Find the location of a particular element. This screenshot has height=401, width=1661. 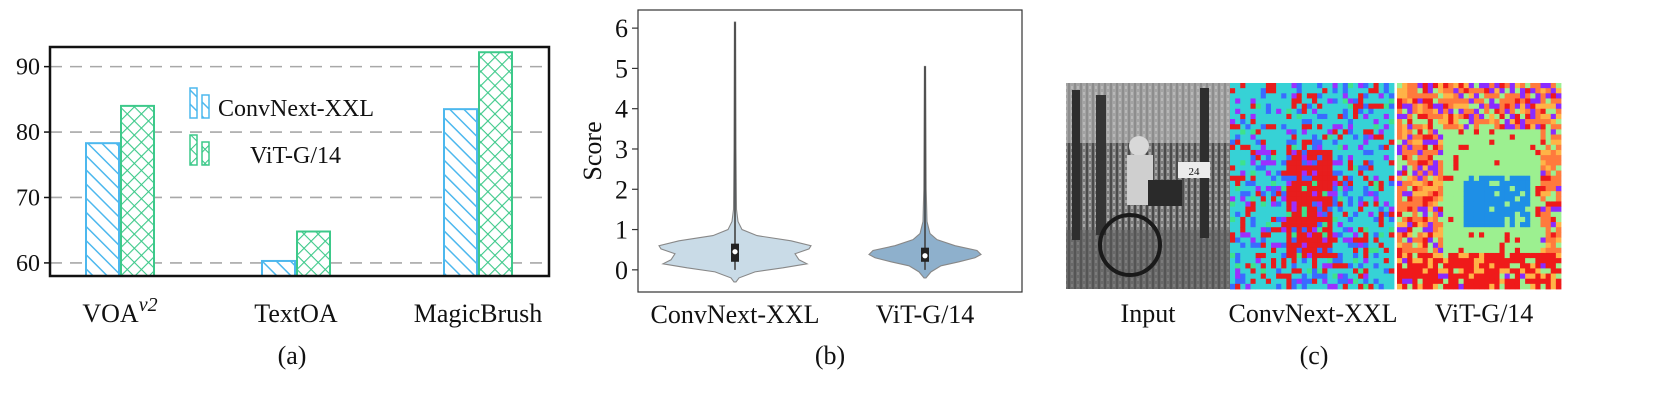

x-tick-label: MagicBrush is located at coordinates (478, 313).